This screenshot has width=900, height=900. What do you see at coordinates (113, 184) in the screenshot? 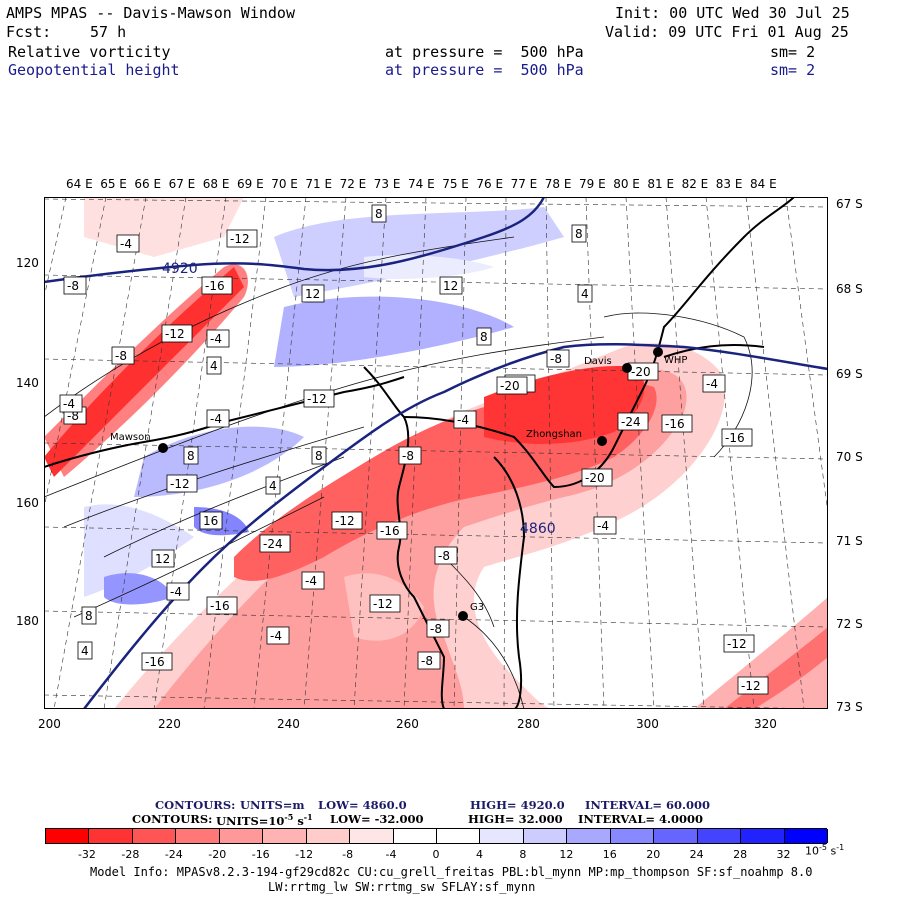
I see `lon-label: 65 E` at bounding box center [113, 184].